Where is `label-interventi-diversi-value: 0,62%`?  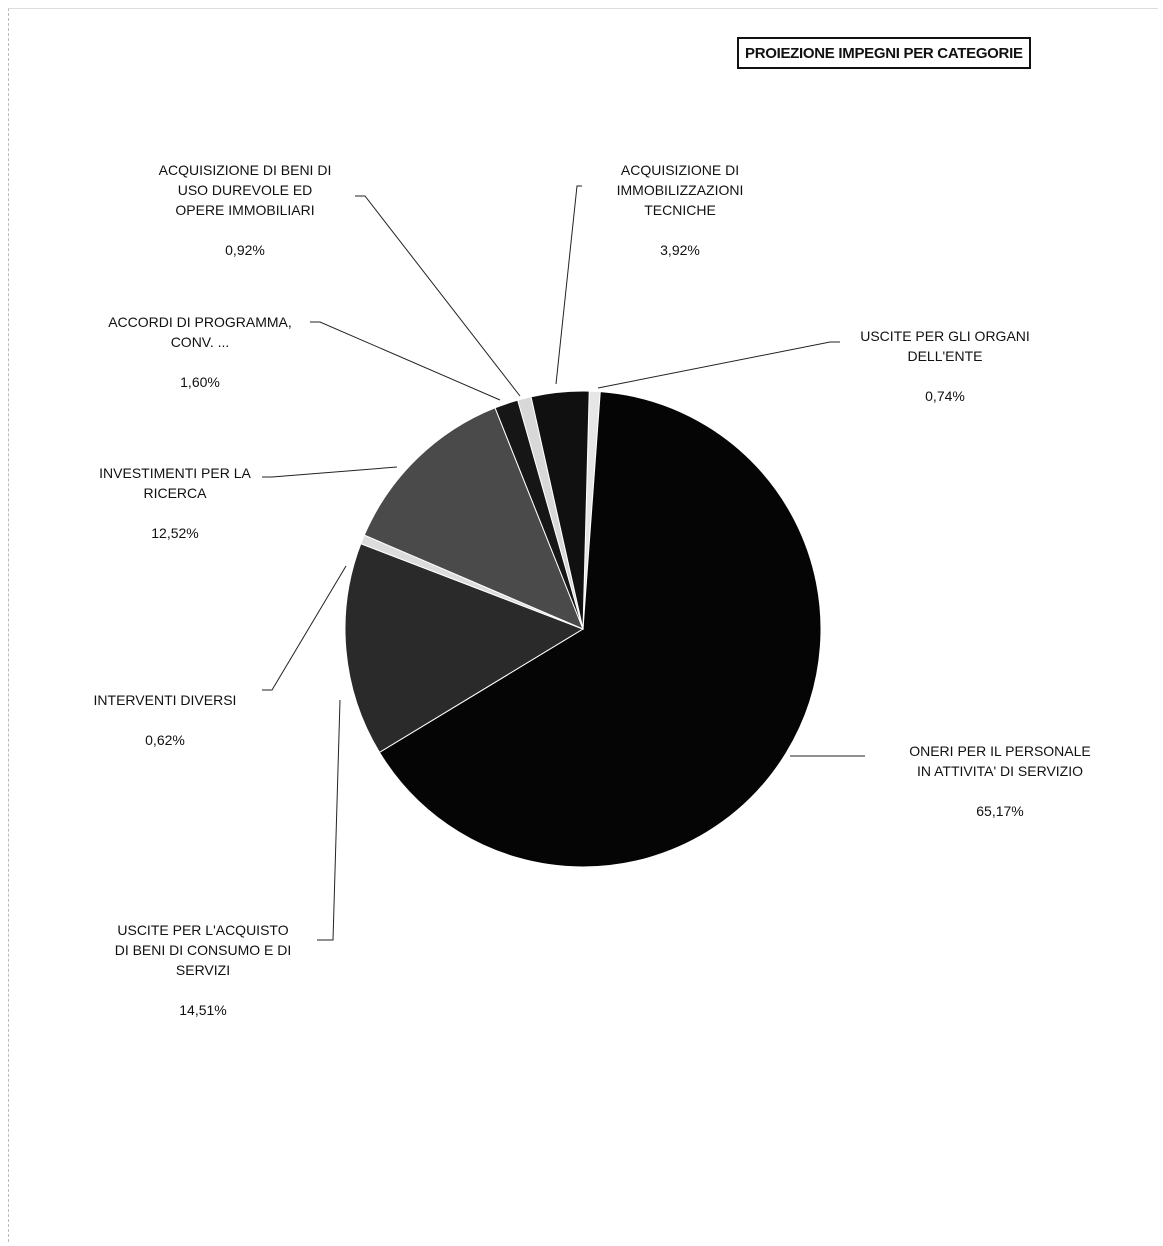 label-interventi-diversi-value: 0,62% is located at coordinates (165, 740).